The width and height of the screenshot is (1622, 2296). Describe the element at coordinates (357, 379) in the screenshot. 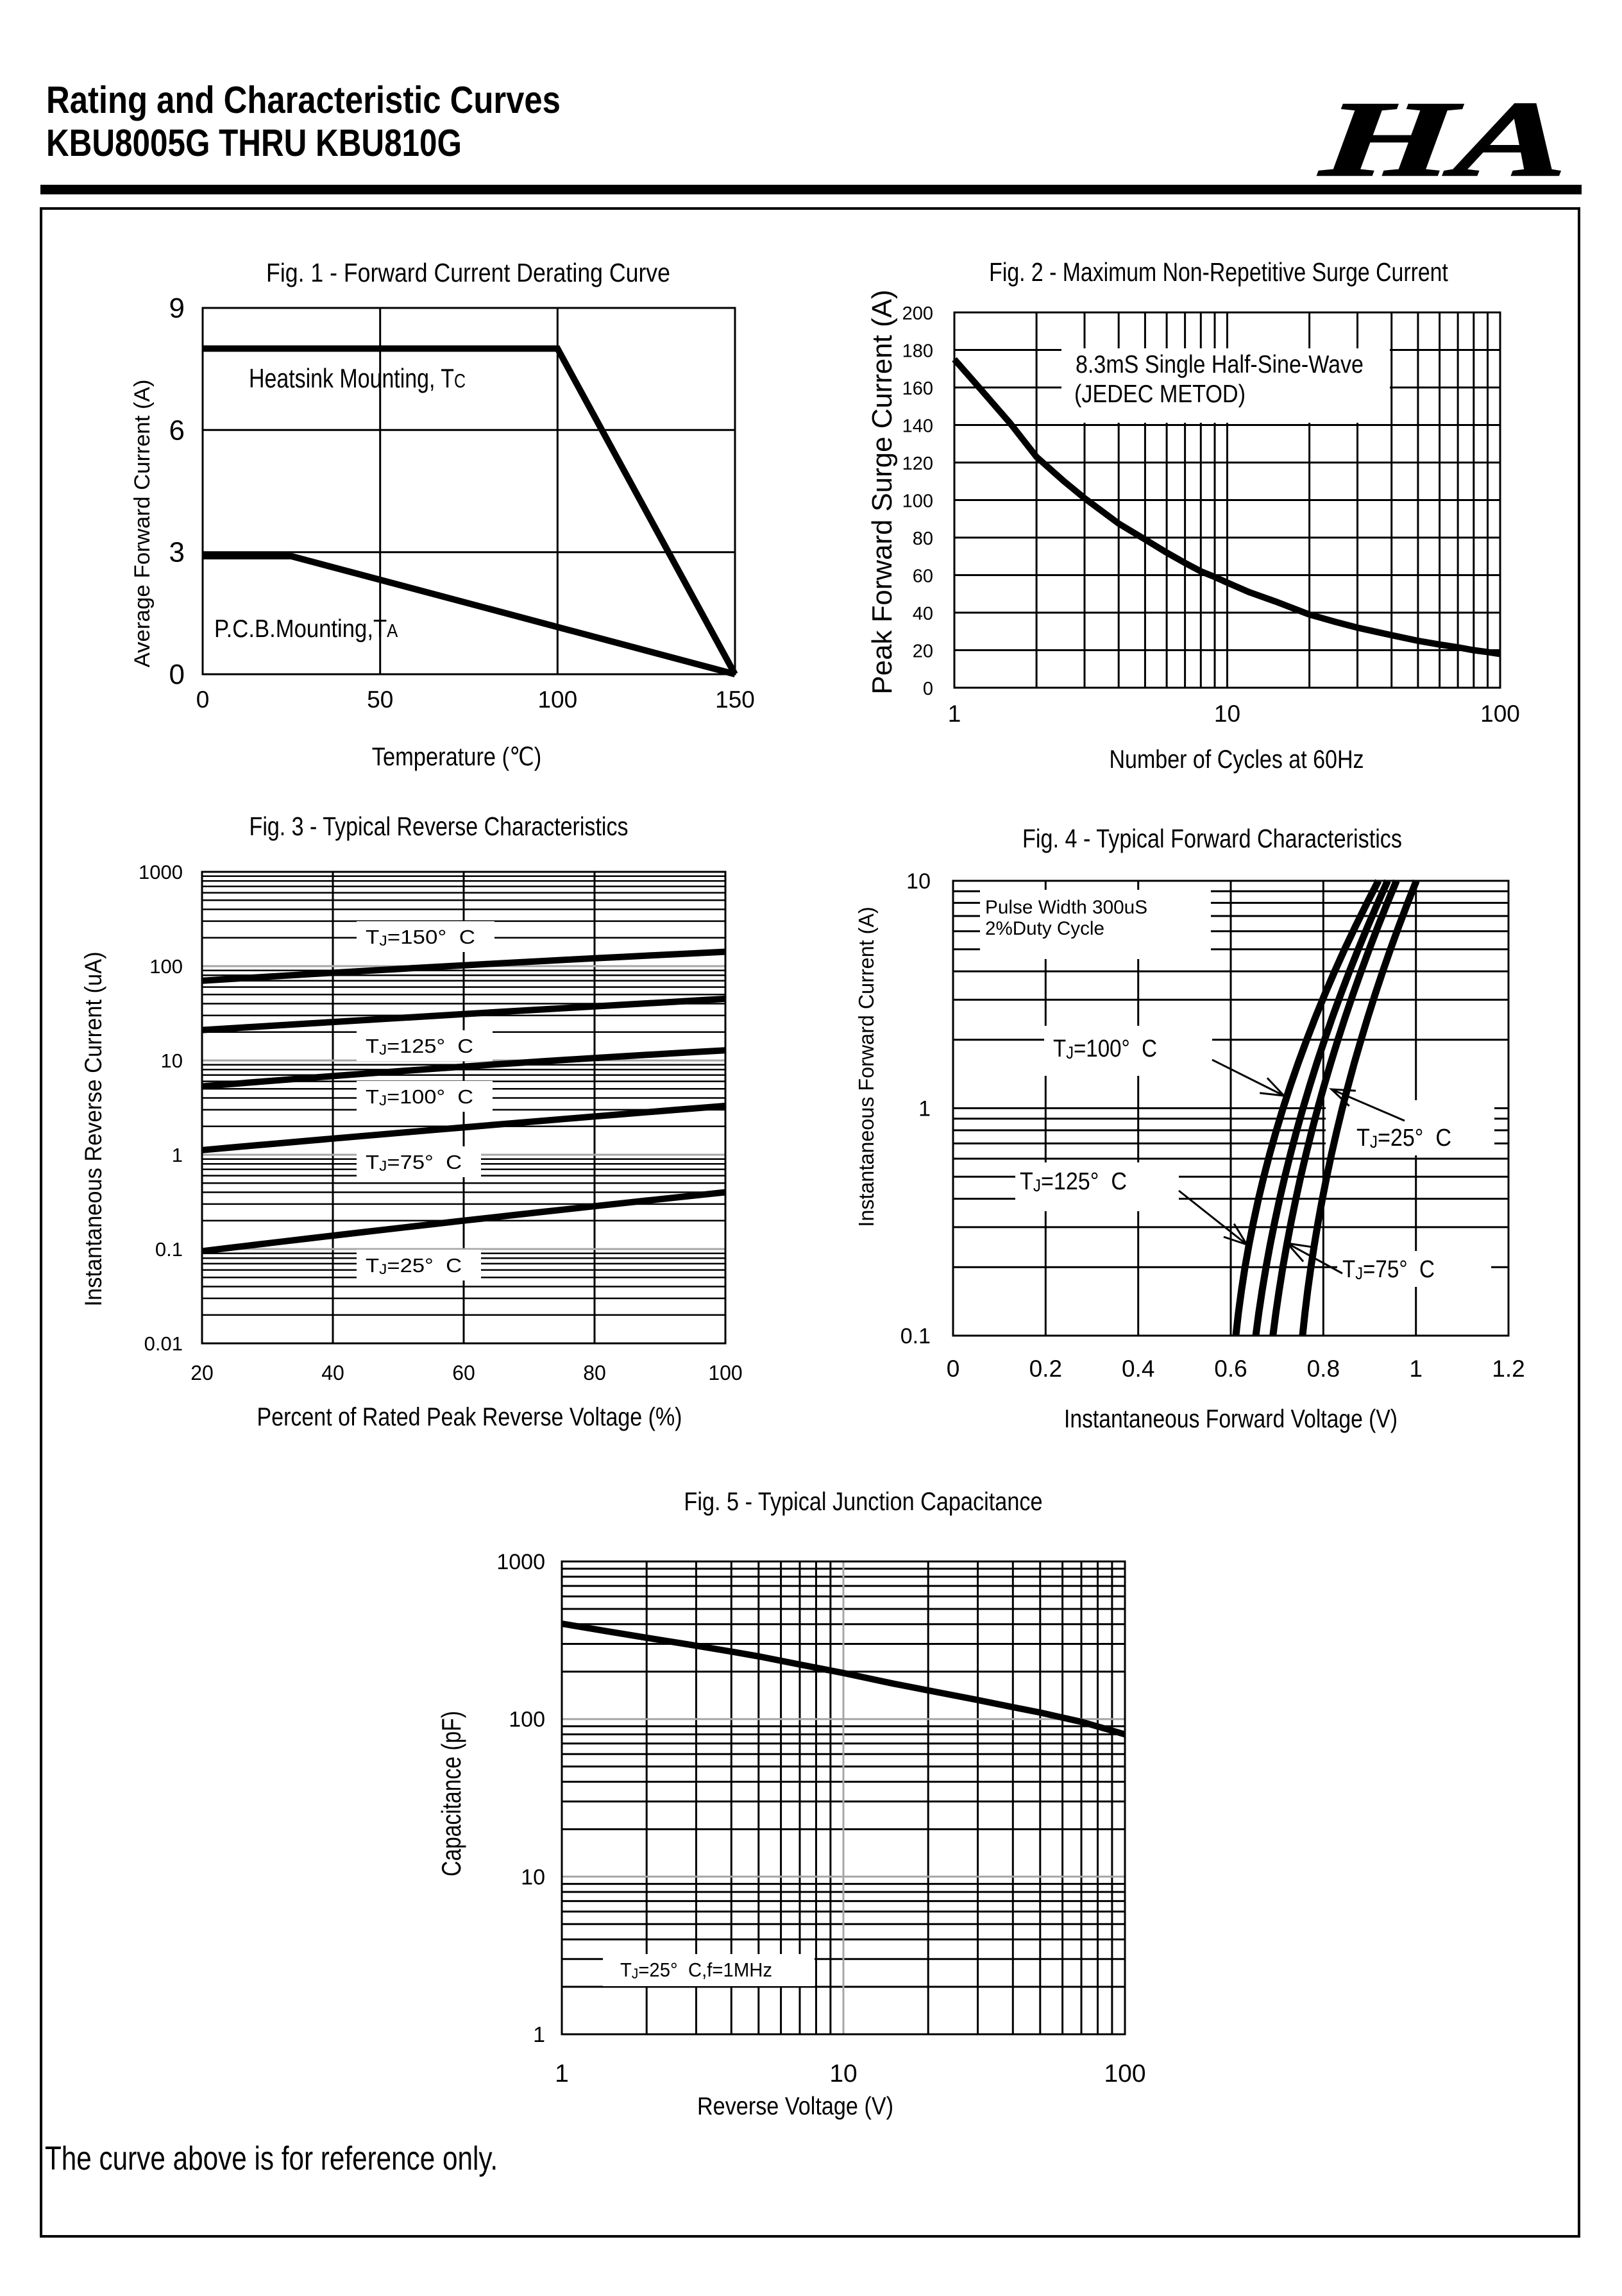

I see `svg-text: Heatsink Mounting, TC` at that location.